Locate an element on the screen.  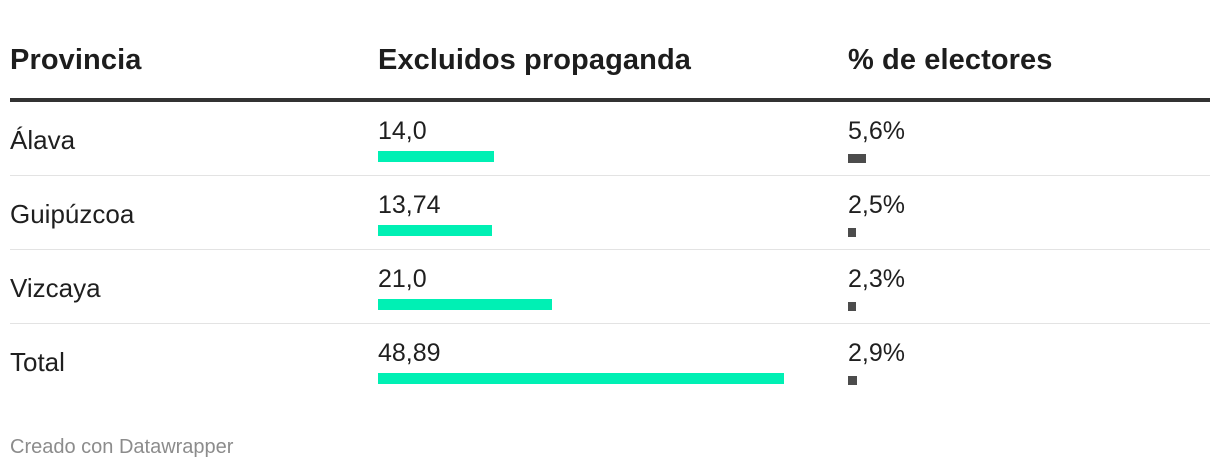
provincia-label: Álava is located at coordinates (43, 140).